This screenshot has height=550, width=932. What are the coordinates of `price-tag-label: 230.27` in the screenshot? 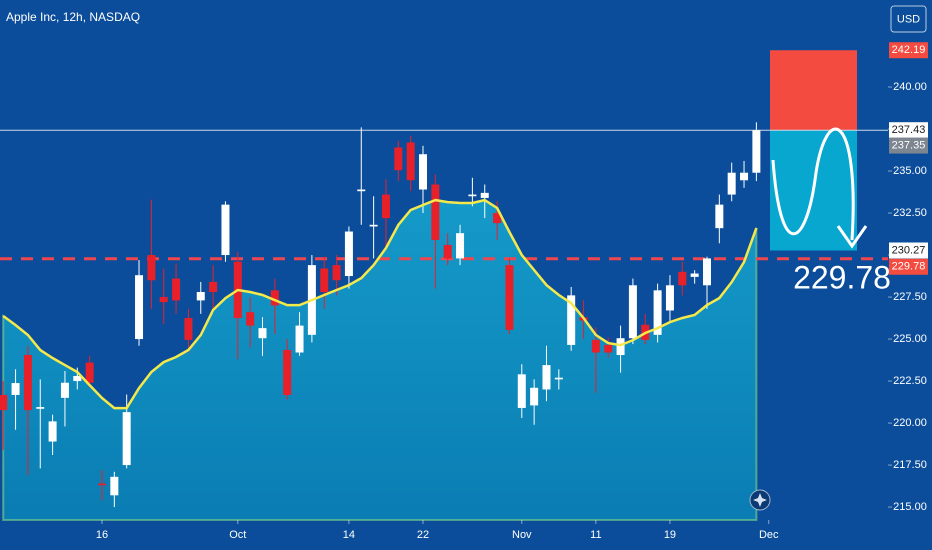 It's located at (909, 250).